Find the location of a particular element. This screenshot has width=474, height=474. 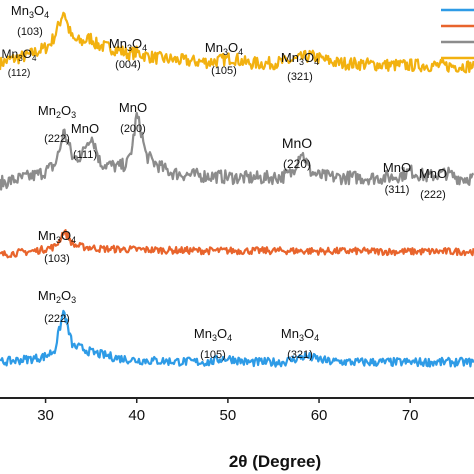

peak-hkl: (220) is located at coordinates (297, 164).